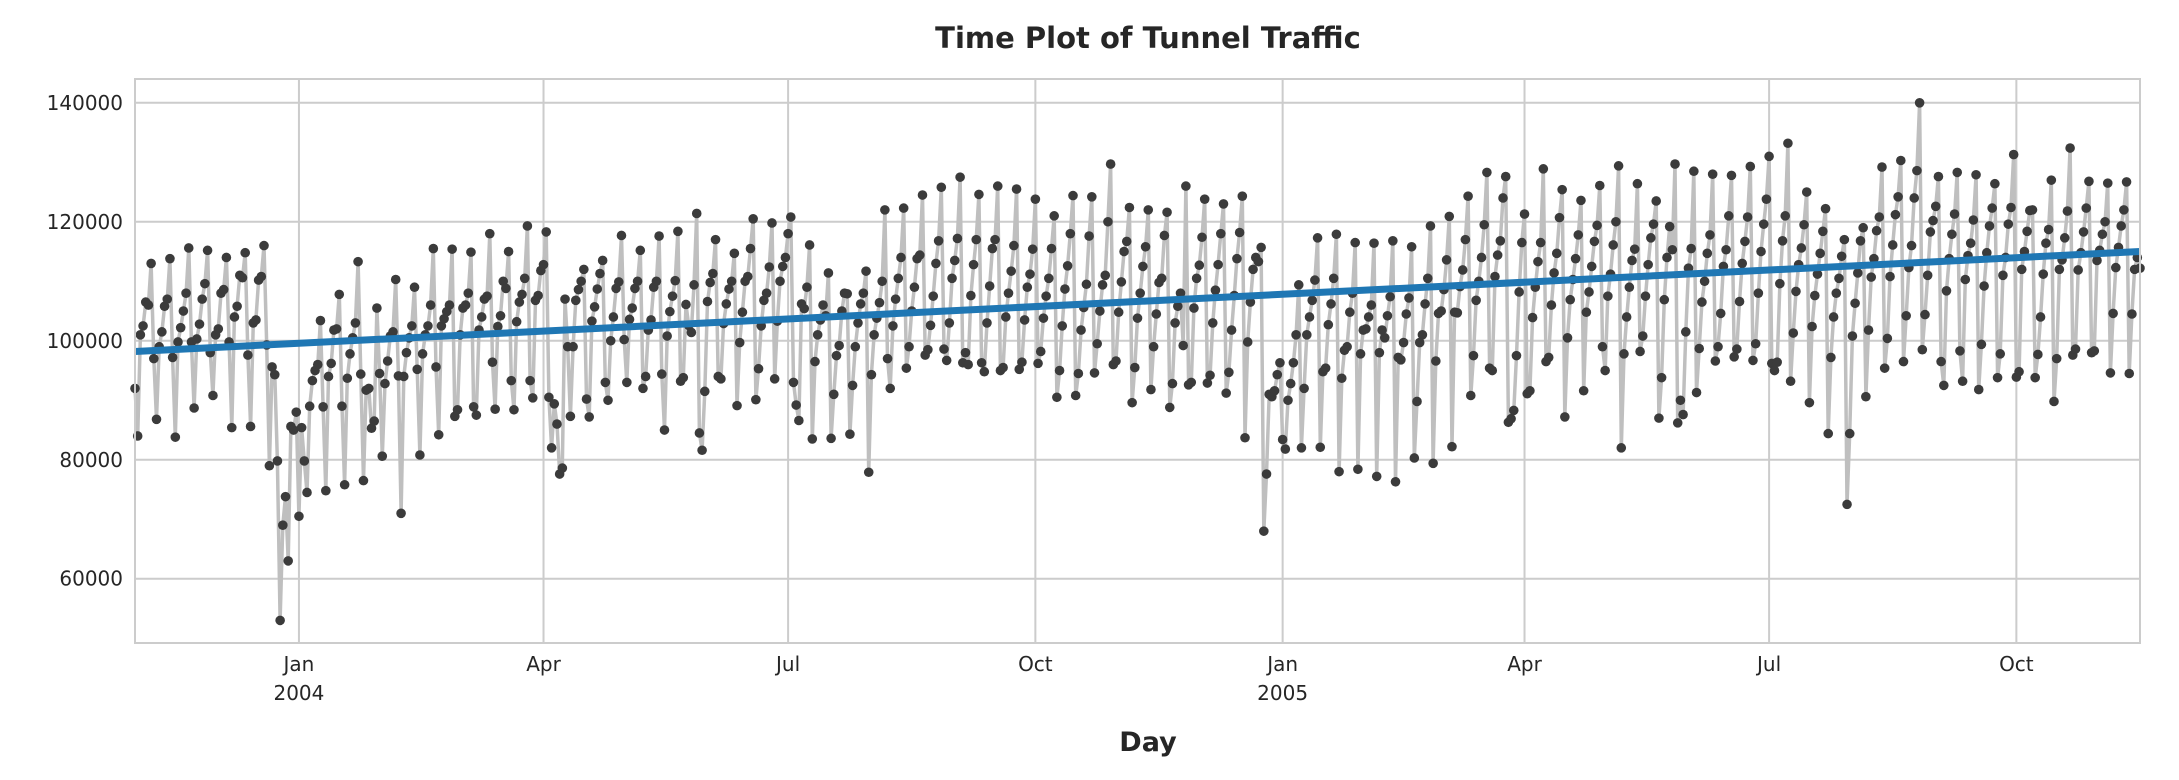  I want to click on x-tick-label: Oct, so click(1035, 664).